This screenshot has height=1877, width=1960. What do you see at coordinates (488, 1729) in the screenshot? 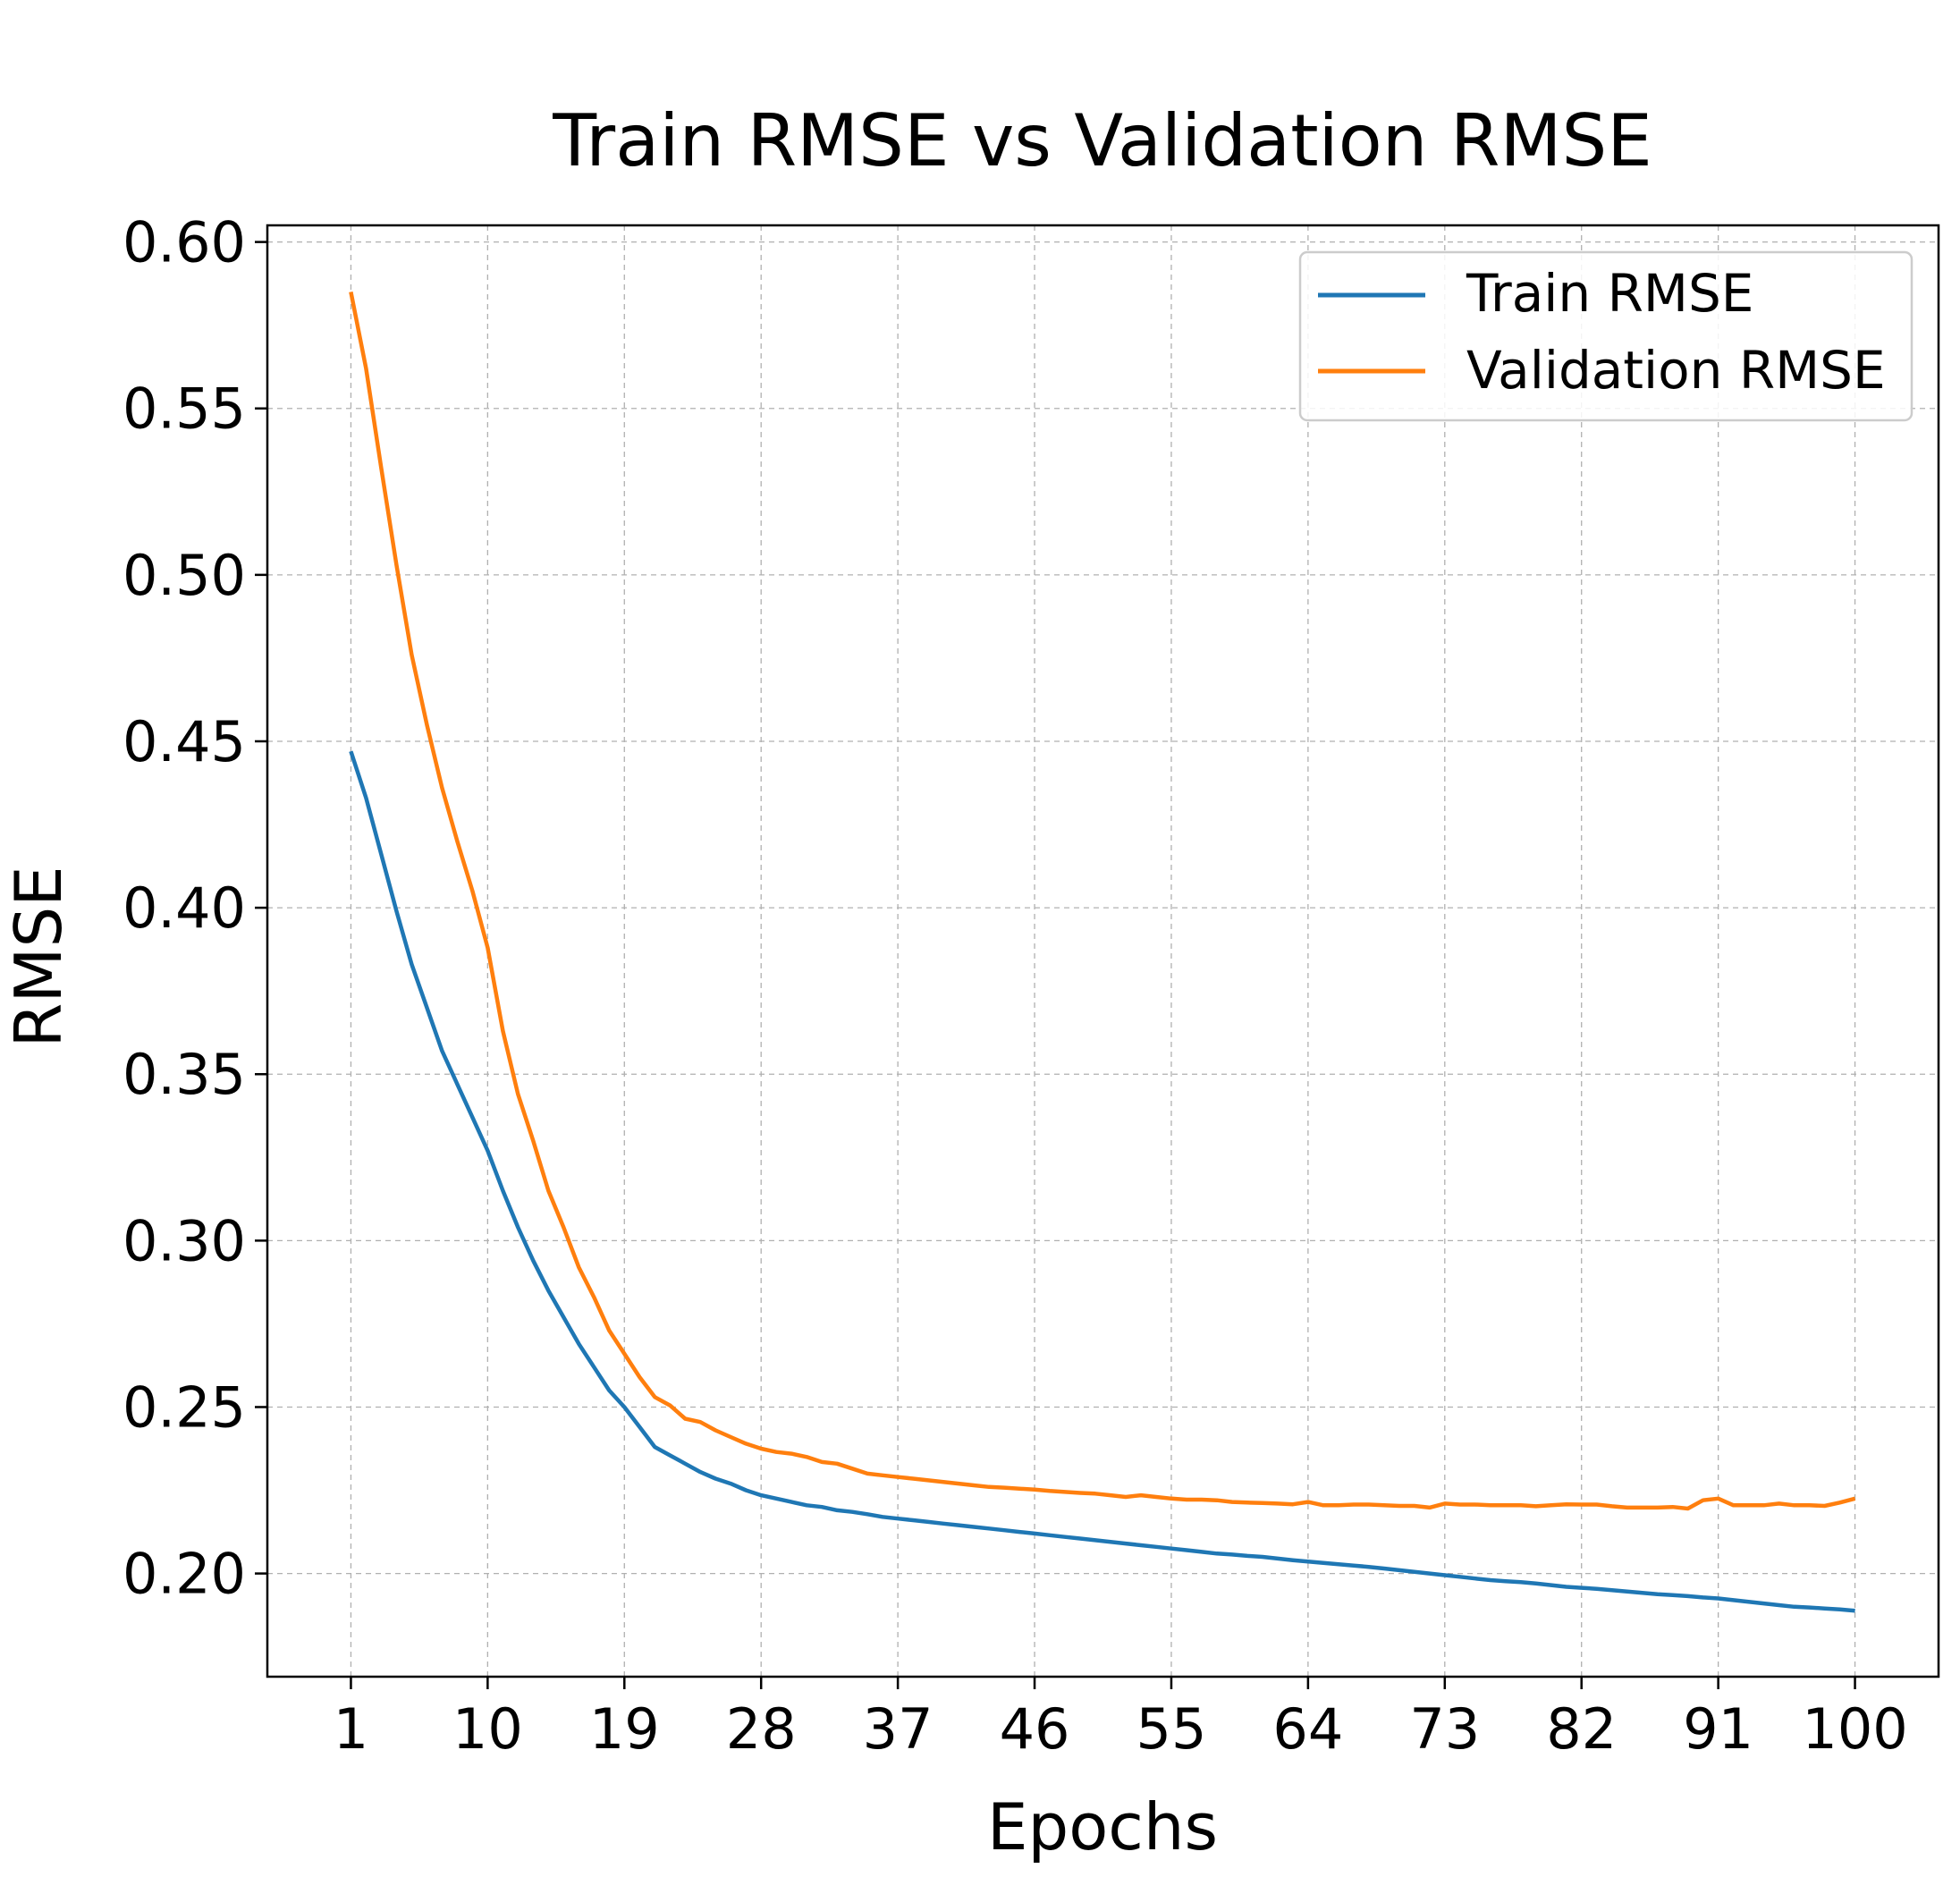
I see `x-tick-label: 10` at bounding box center [488, 1729].